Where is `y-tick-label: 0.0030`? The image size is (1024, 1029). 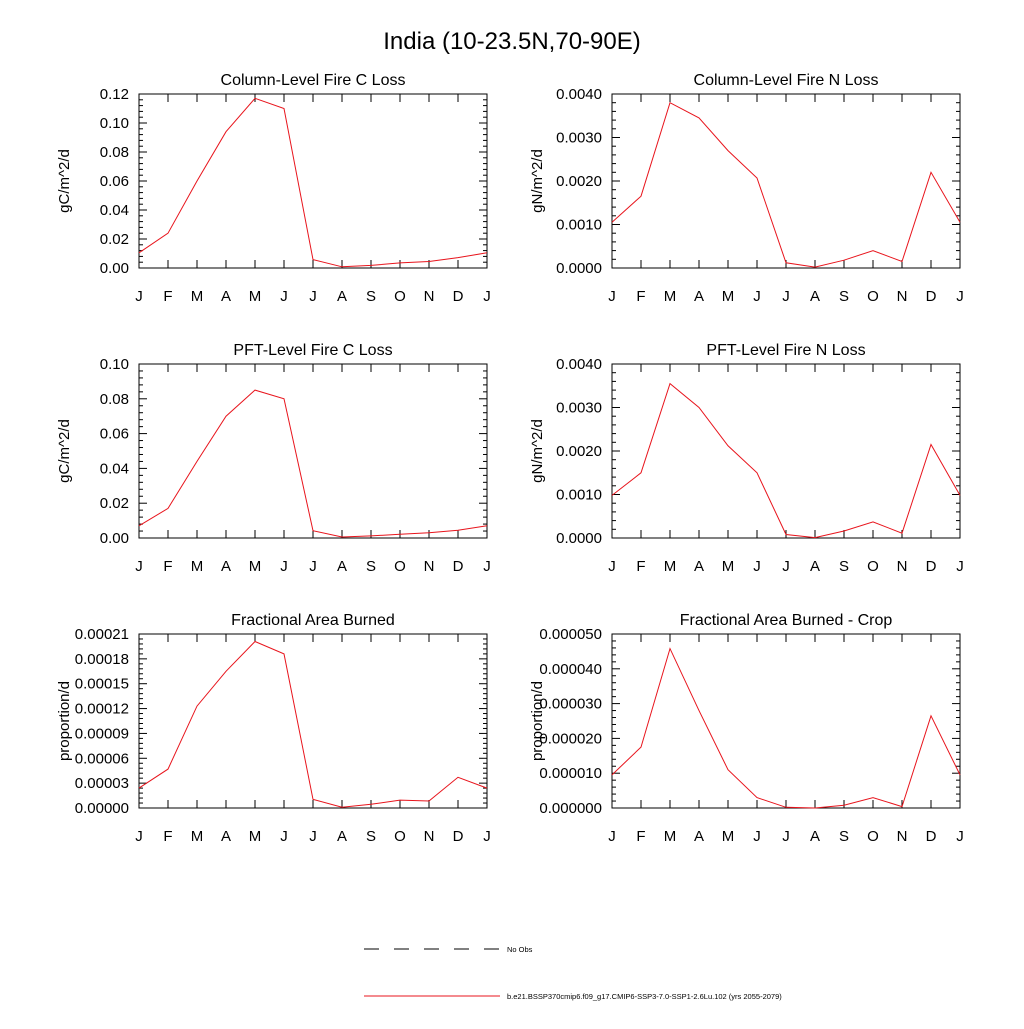
y-tick-label: 0.0030 is located at coordinates (579, 138).